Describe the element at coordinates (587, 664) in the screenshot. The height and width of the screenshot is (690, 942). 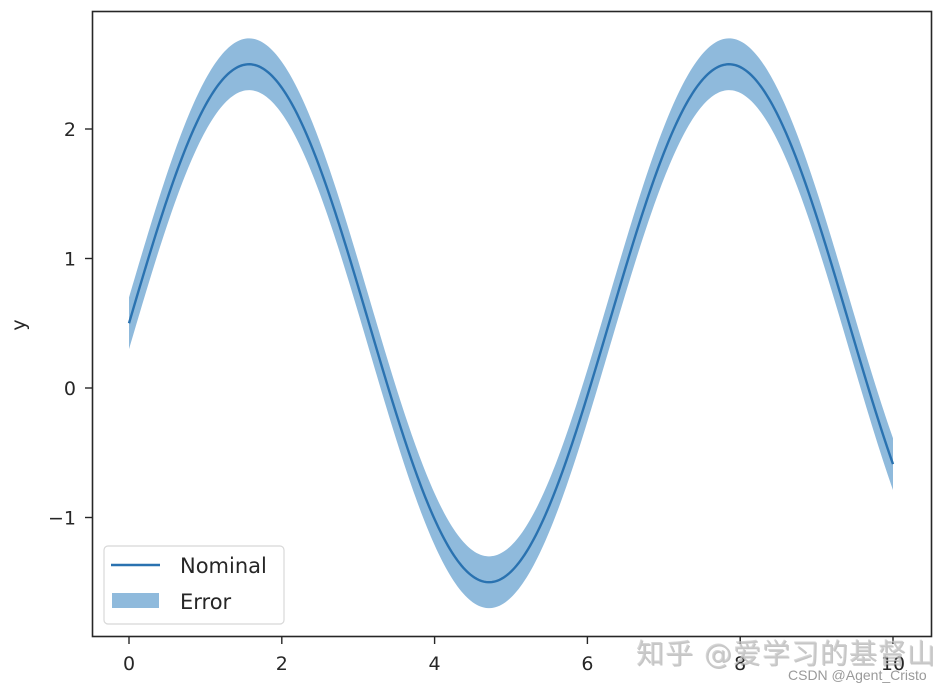
I see `x-tick-label: 6` at that location.